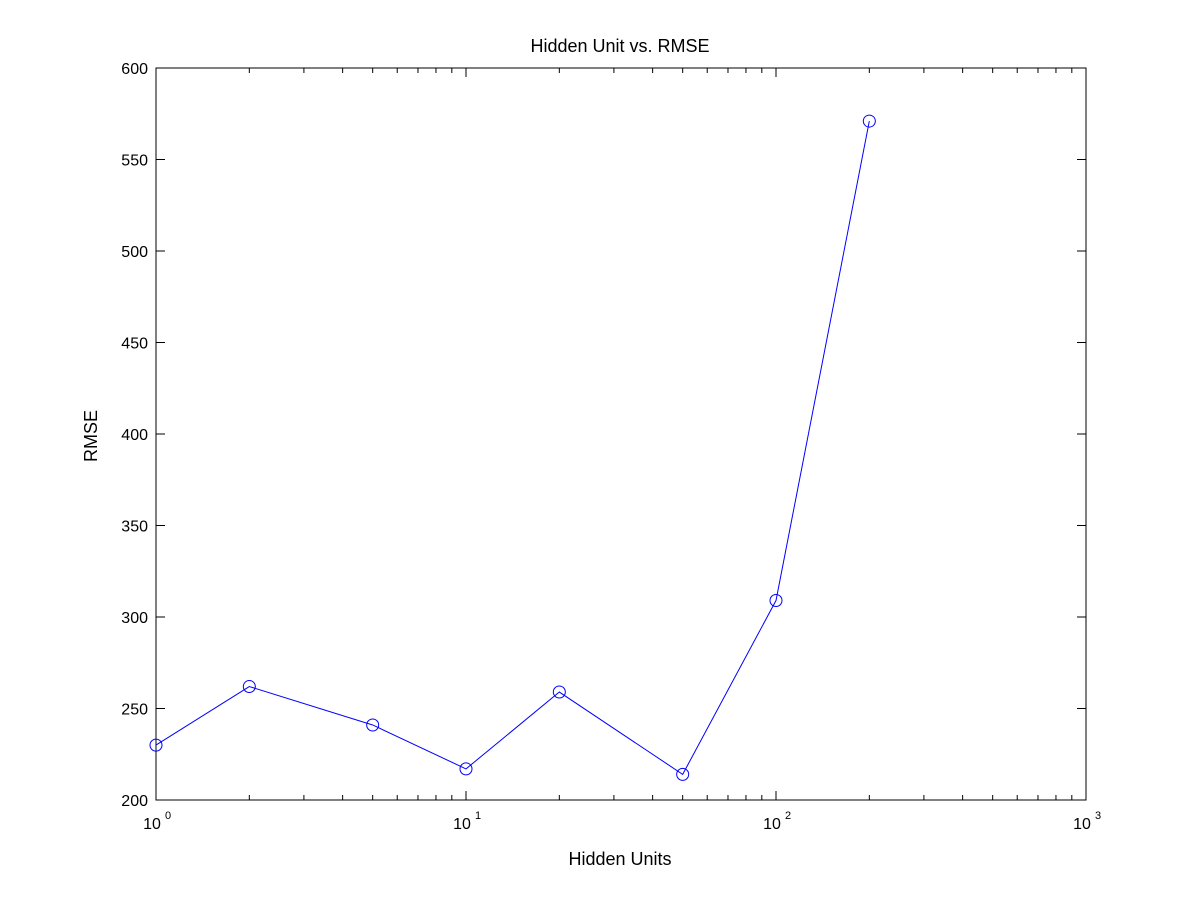  What do you see at coordinates (134, 801) in the screenshot?
I see `y-tick-label: 200` at bounding box center [134, 801].